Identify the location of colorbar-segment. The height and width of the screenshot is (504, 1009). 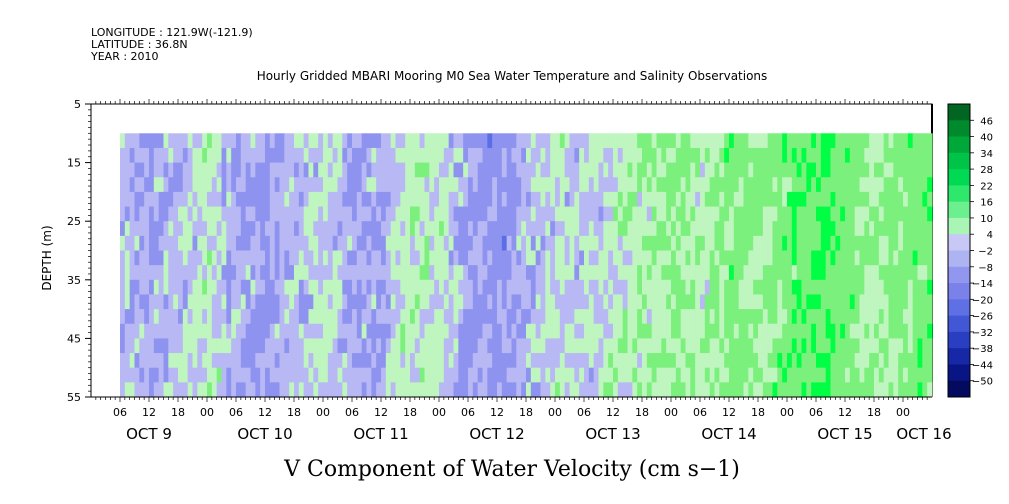
(959, 356).